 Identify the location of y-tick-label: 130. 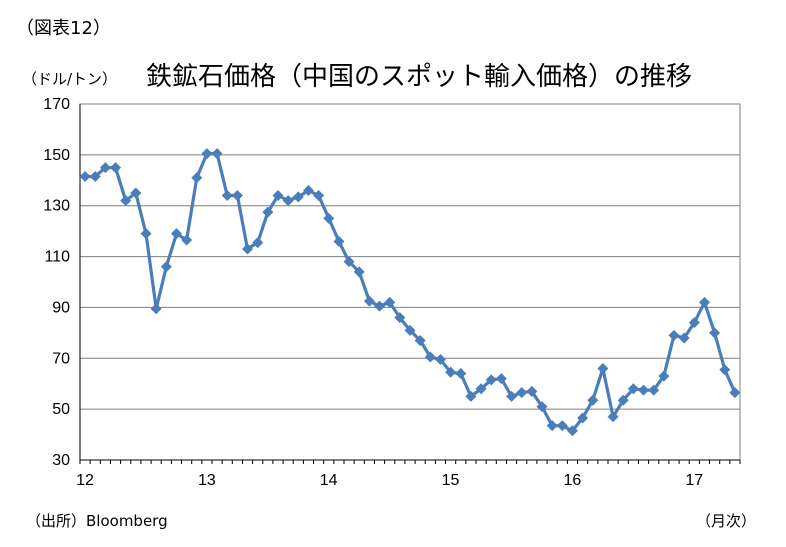
(56, 206).